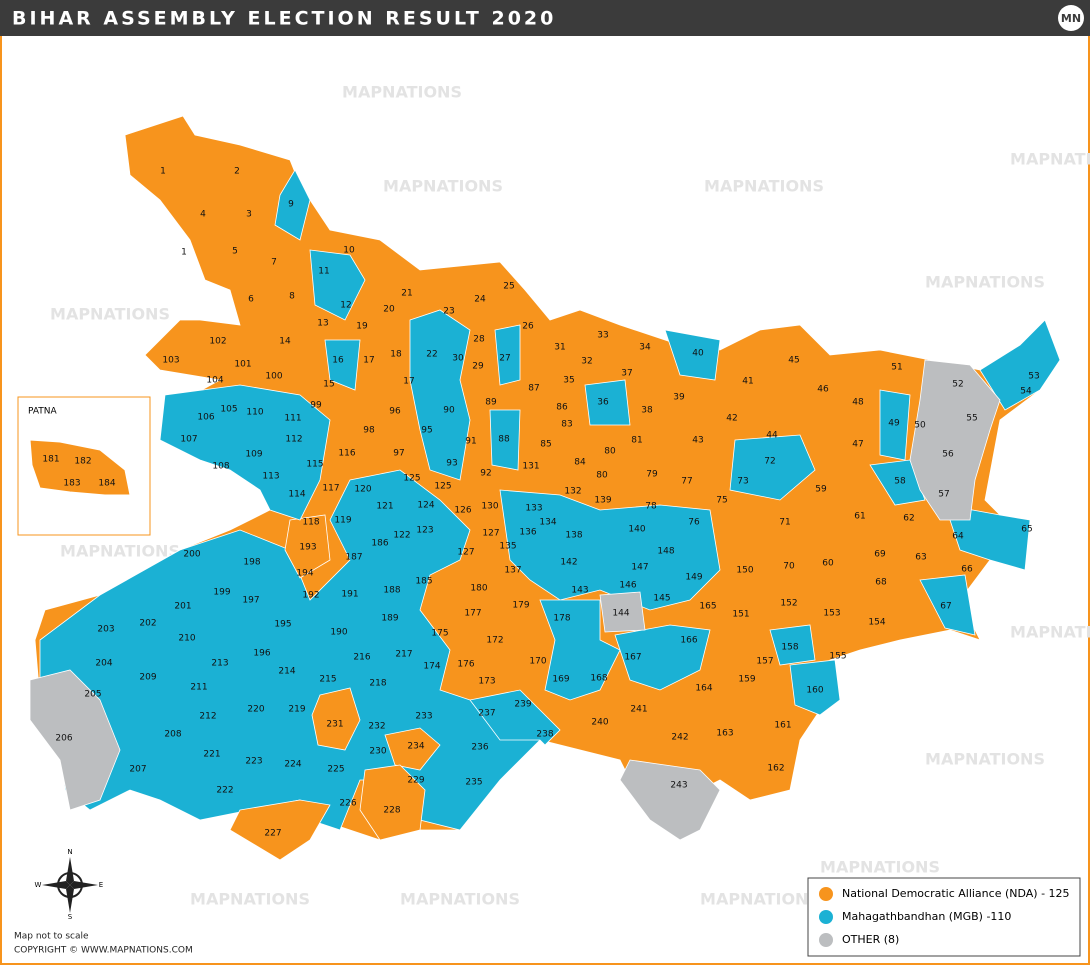 The width and height of the screenshot is (1090, 965). Describe the element at coordinates (286, 672) in the screenshot. I see `constituency-label: 214` at that location.